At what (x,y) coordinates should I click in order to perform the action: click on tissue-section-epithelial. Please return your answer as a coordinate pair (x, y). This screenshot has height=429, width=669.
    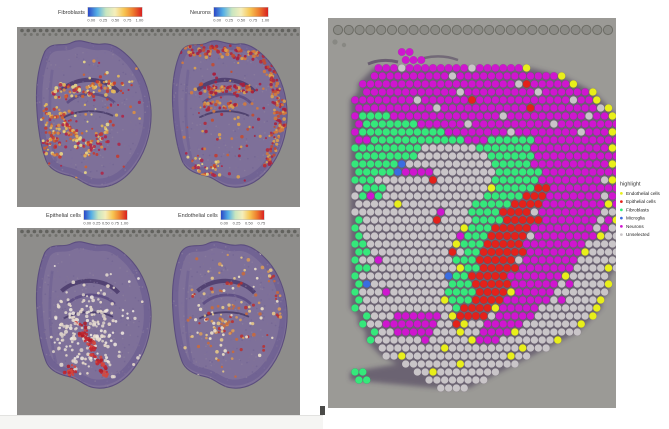
    Looking at the image, I should click on (93, 315).